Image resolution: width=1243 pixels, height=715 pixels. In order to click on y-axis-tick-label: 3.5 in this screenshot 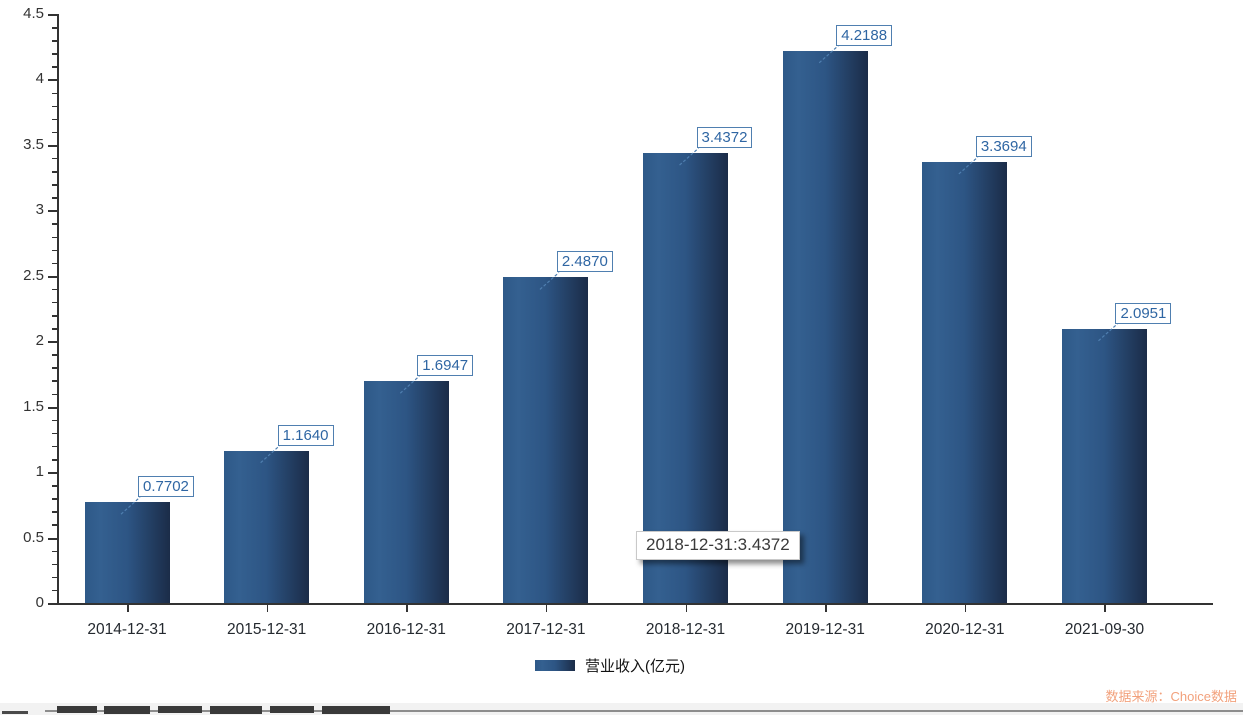, I will do `click(33, 144)`.